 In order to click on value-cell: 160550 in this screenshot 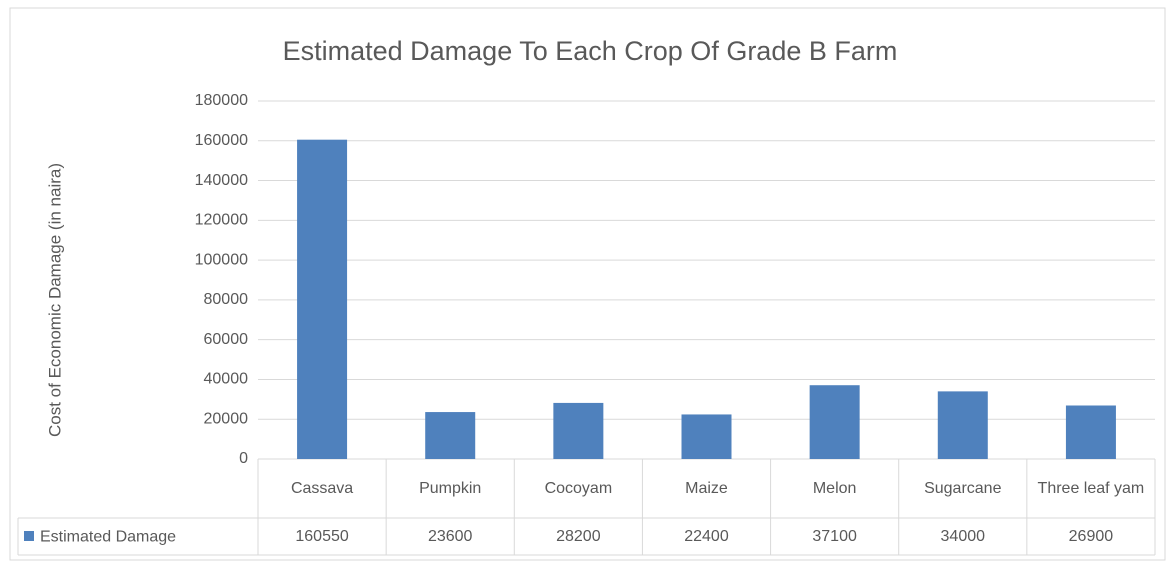, I will do `click(322, 536)`.